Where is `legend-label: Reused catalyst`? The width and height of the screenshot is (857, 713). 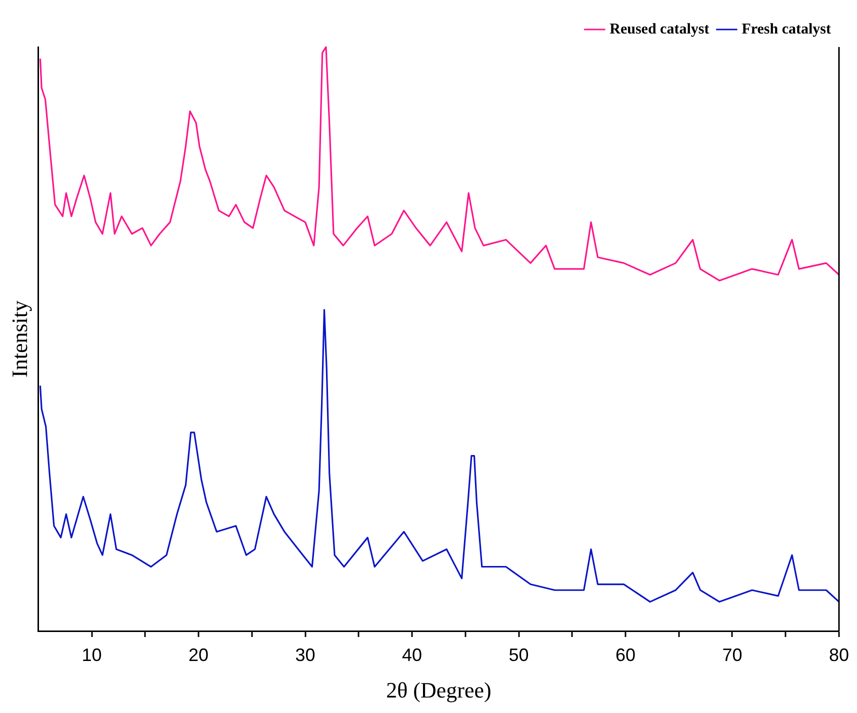
legend-label: Reused catalyst is located at coordinates (660, 29).